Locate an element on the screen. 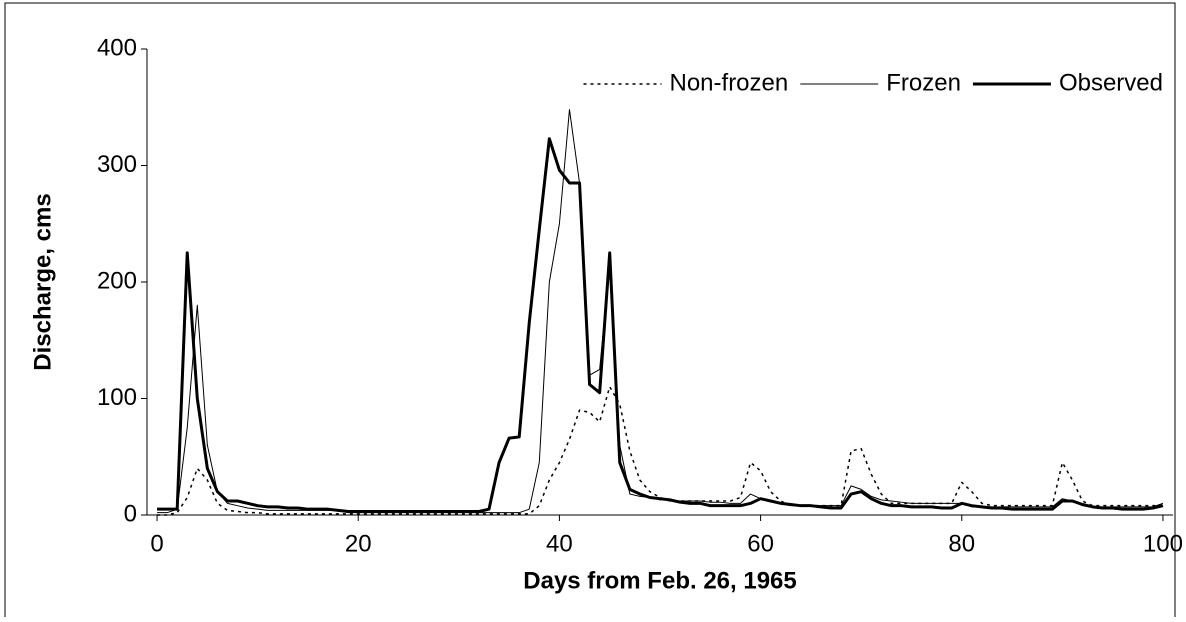 This screenshot has width=1186, height=622. y-tick-label: 100 is located at coordinates (117, 397).